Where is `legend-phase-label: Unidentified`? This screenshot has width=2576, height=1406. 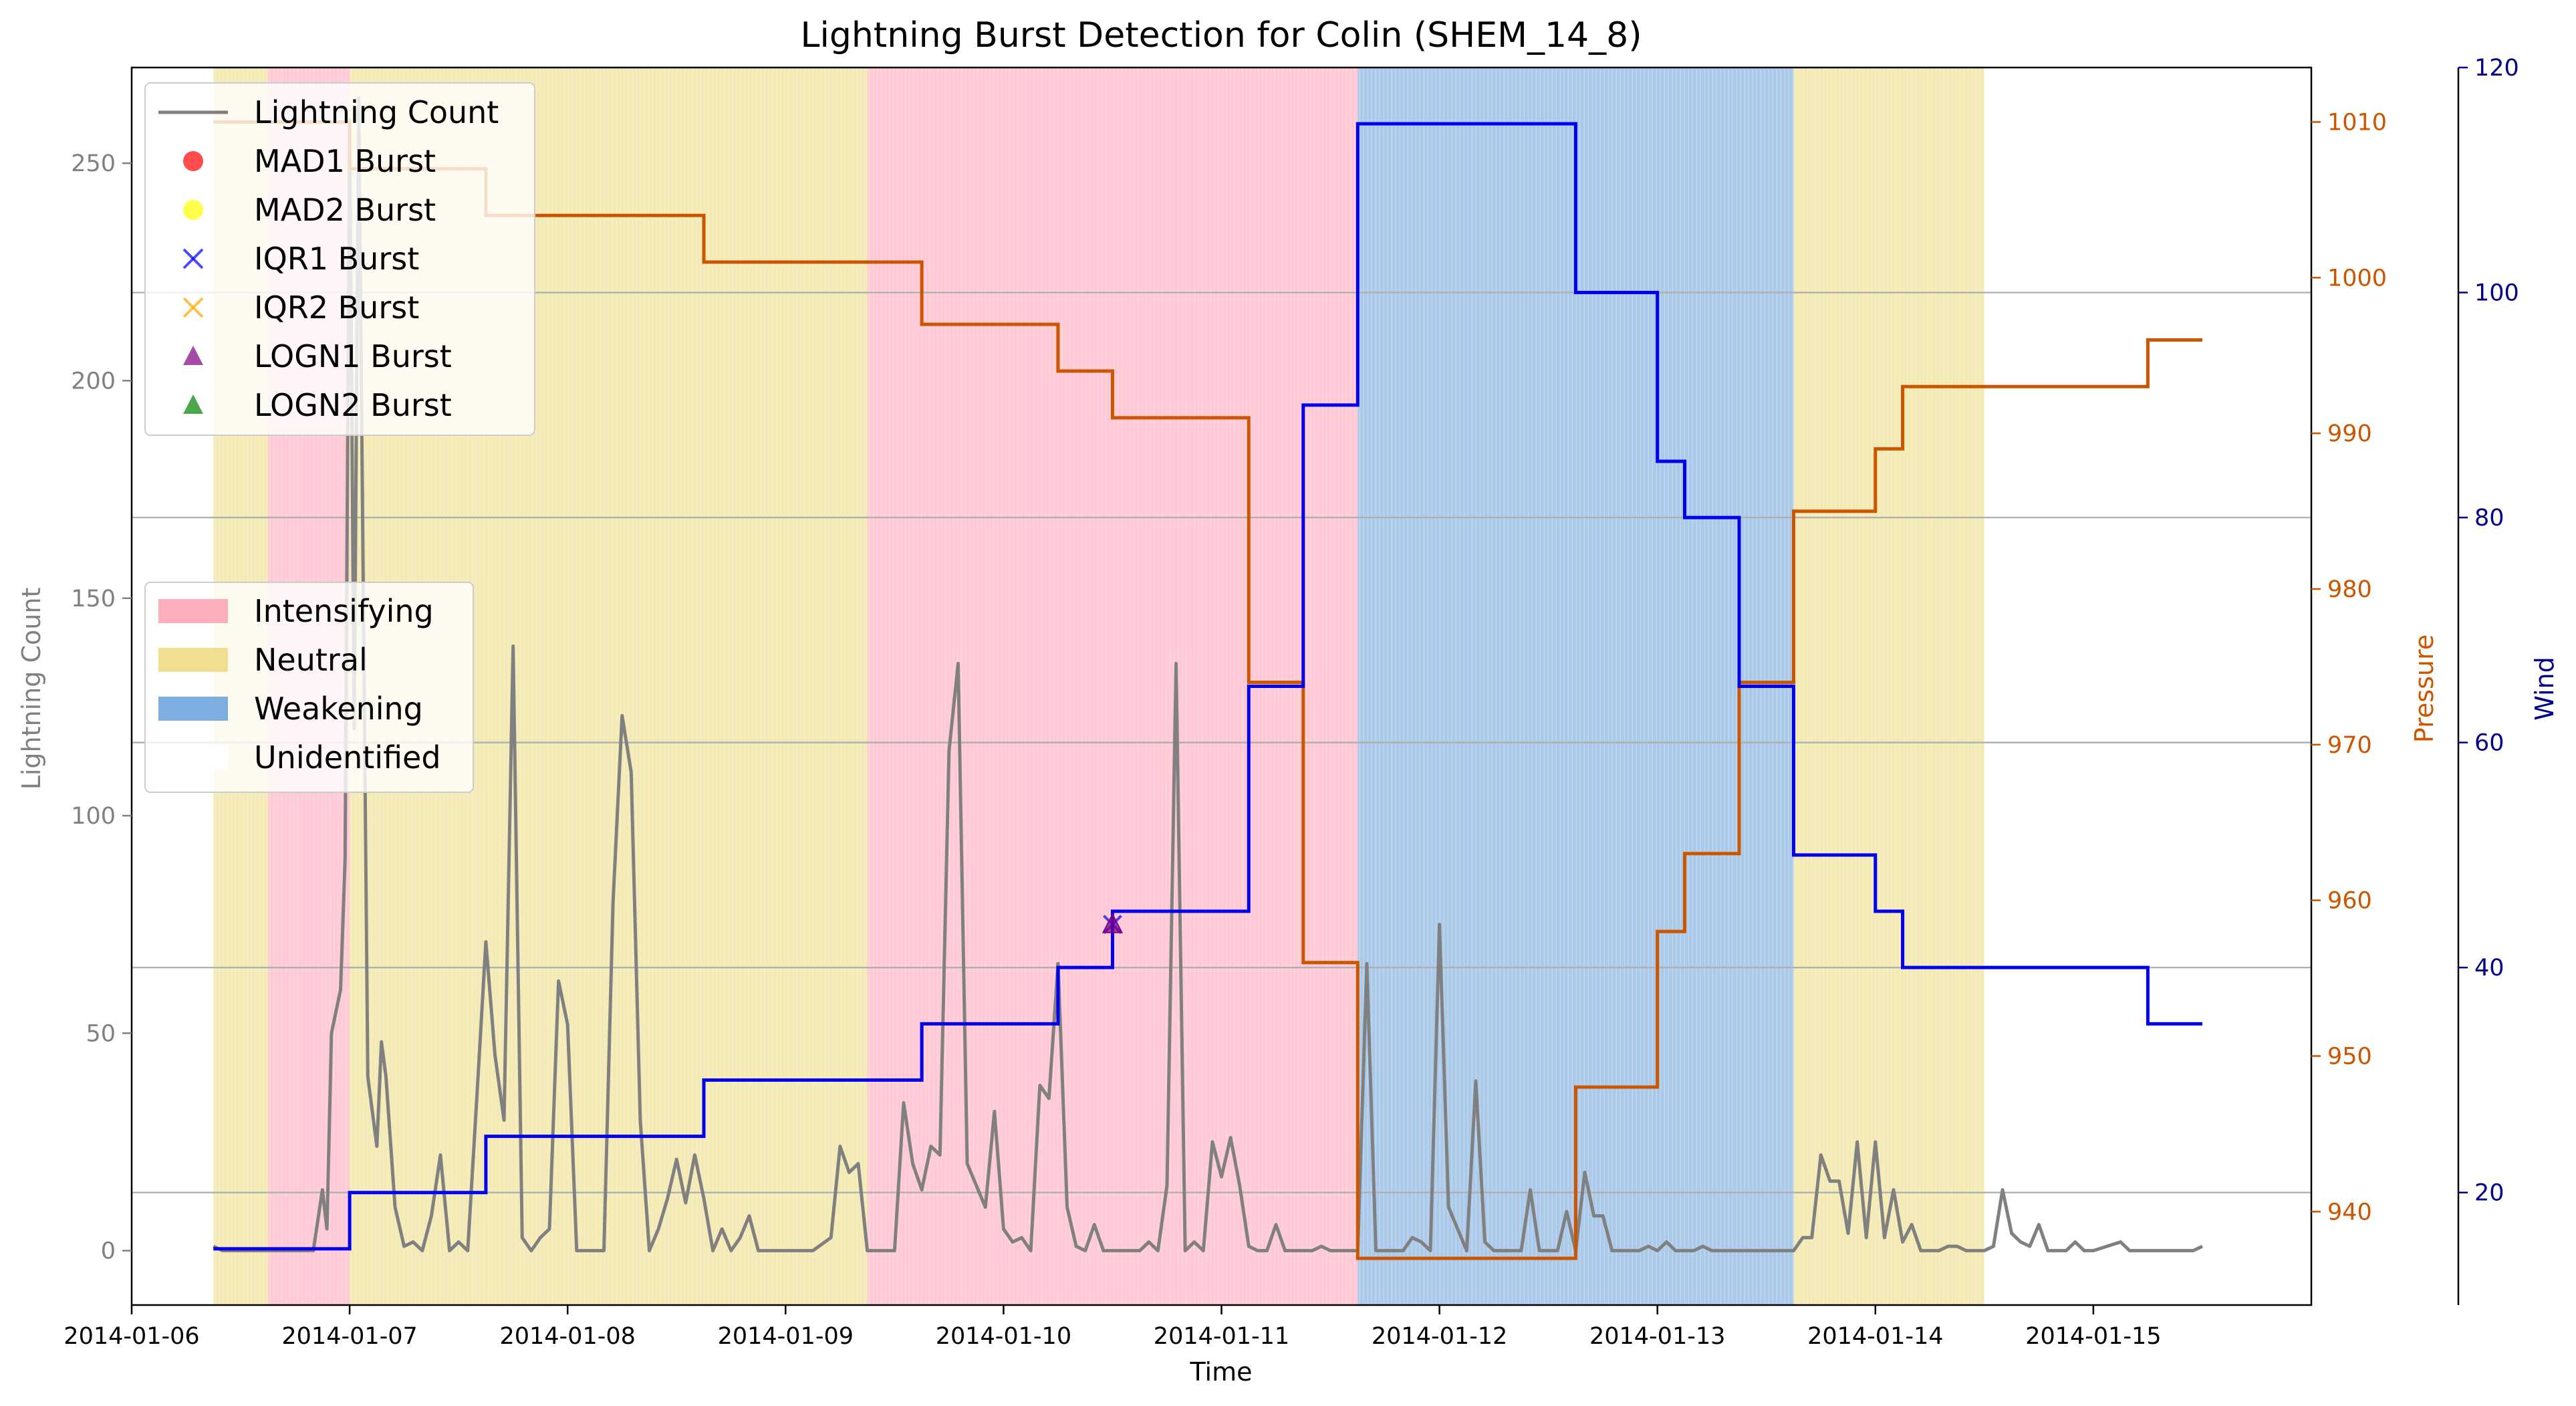 legend-phase-label: Unidentified is located at coordinates (348, 757).